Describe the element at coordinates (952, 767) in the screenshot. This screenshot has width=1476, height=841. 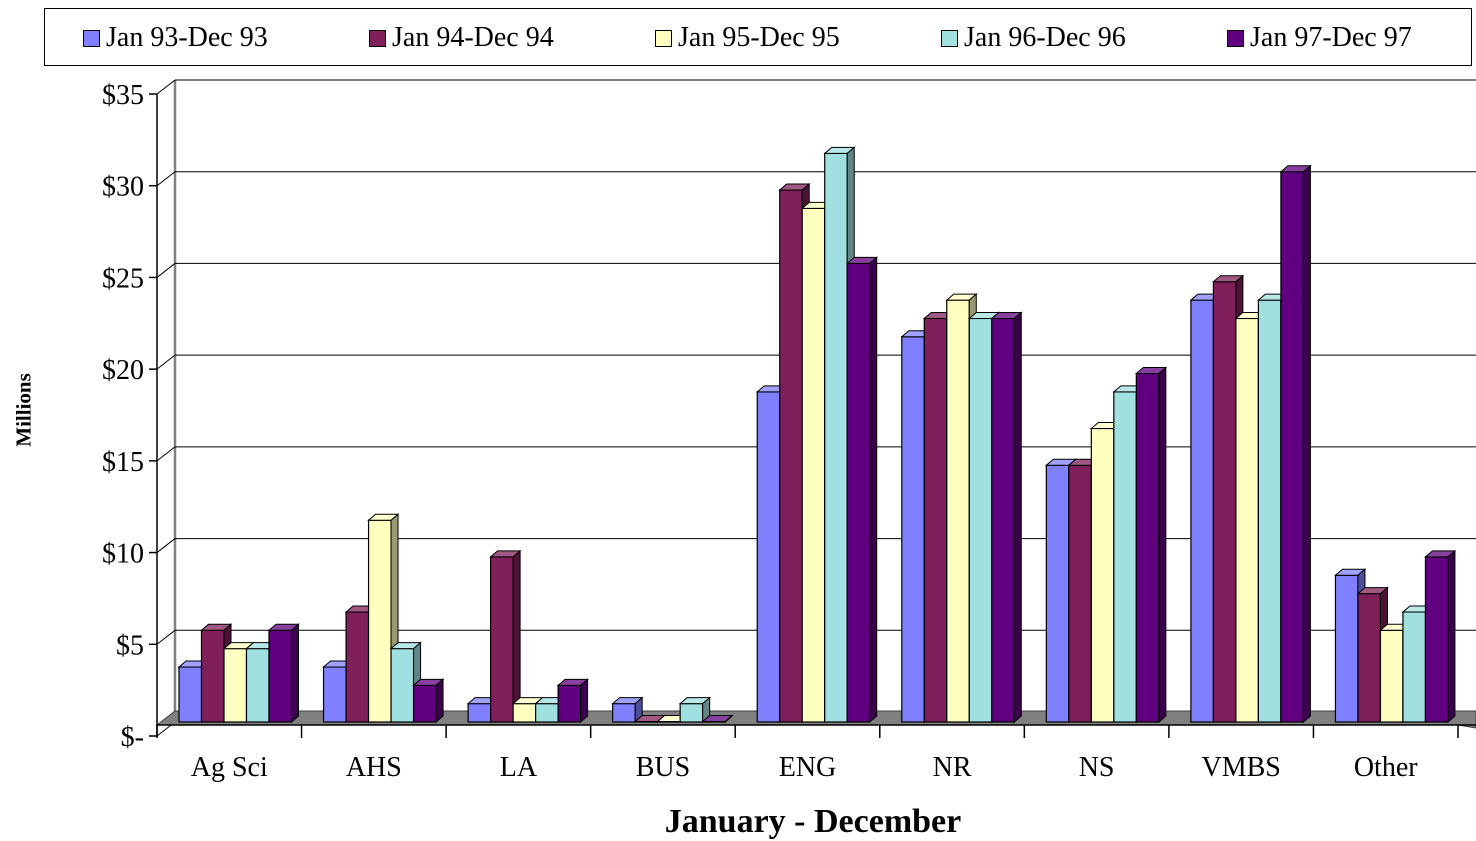
I see `x-tick-label: NR` at that location.